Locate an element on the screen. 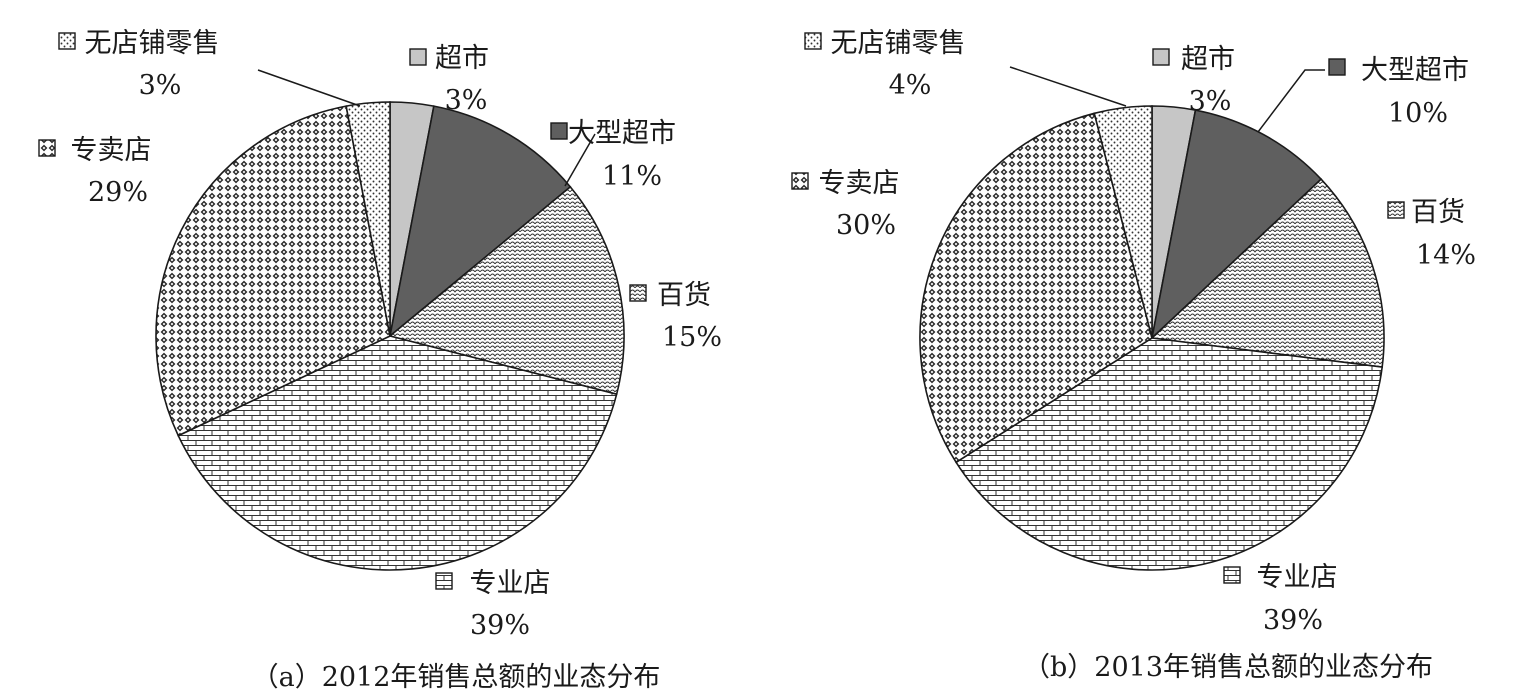 The width and height of the screenshot is (1536, 694). chart-caption: （b）2013年销售总额的业态分布 is located at coordinates (1228, 667).